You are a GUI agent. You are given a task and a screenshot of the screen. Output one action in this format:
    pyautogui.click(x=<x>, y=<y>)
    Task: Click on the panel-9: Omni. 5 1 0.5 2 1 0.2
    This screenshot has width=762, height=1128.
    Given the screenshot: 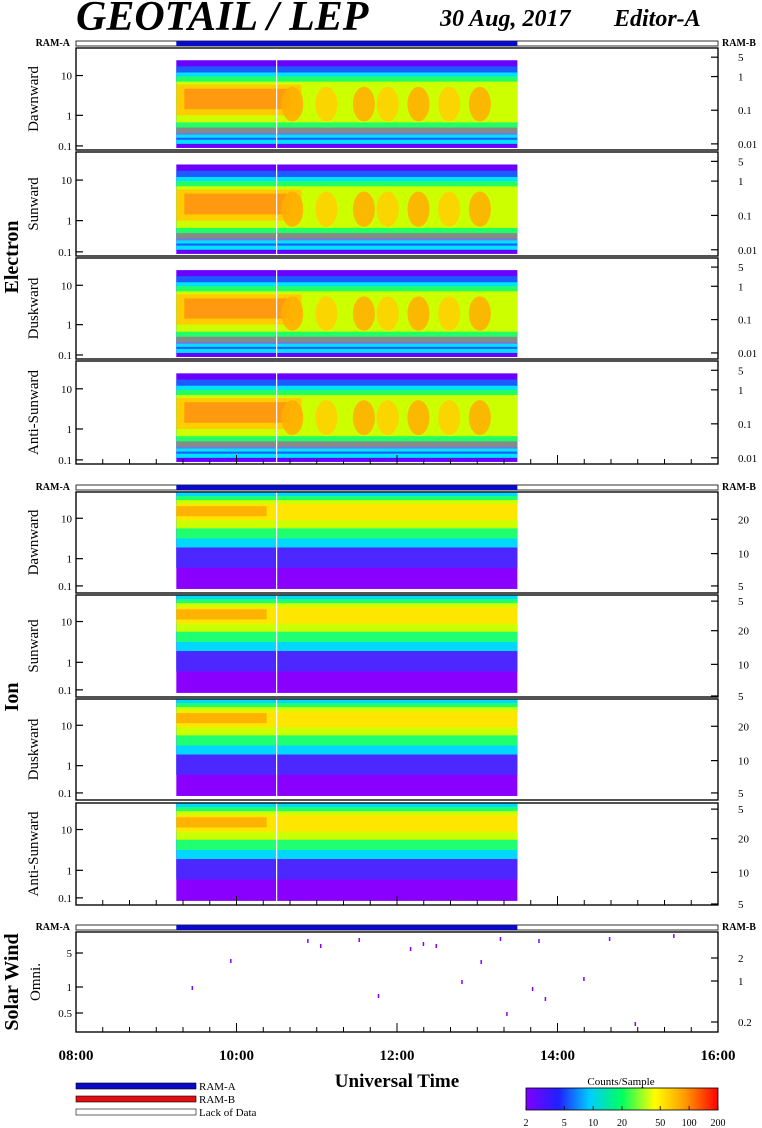 What is the action you would take?
    pyautogui.click(x=390, y=982)
    